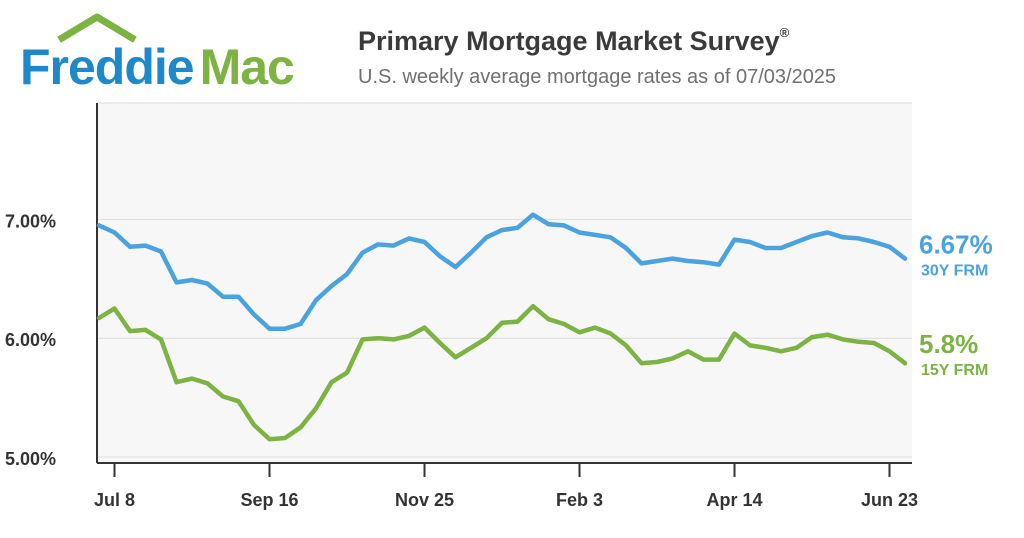  I want to click on series-name-label-15y-frm: 15Y FRM, so click(954, 370).